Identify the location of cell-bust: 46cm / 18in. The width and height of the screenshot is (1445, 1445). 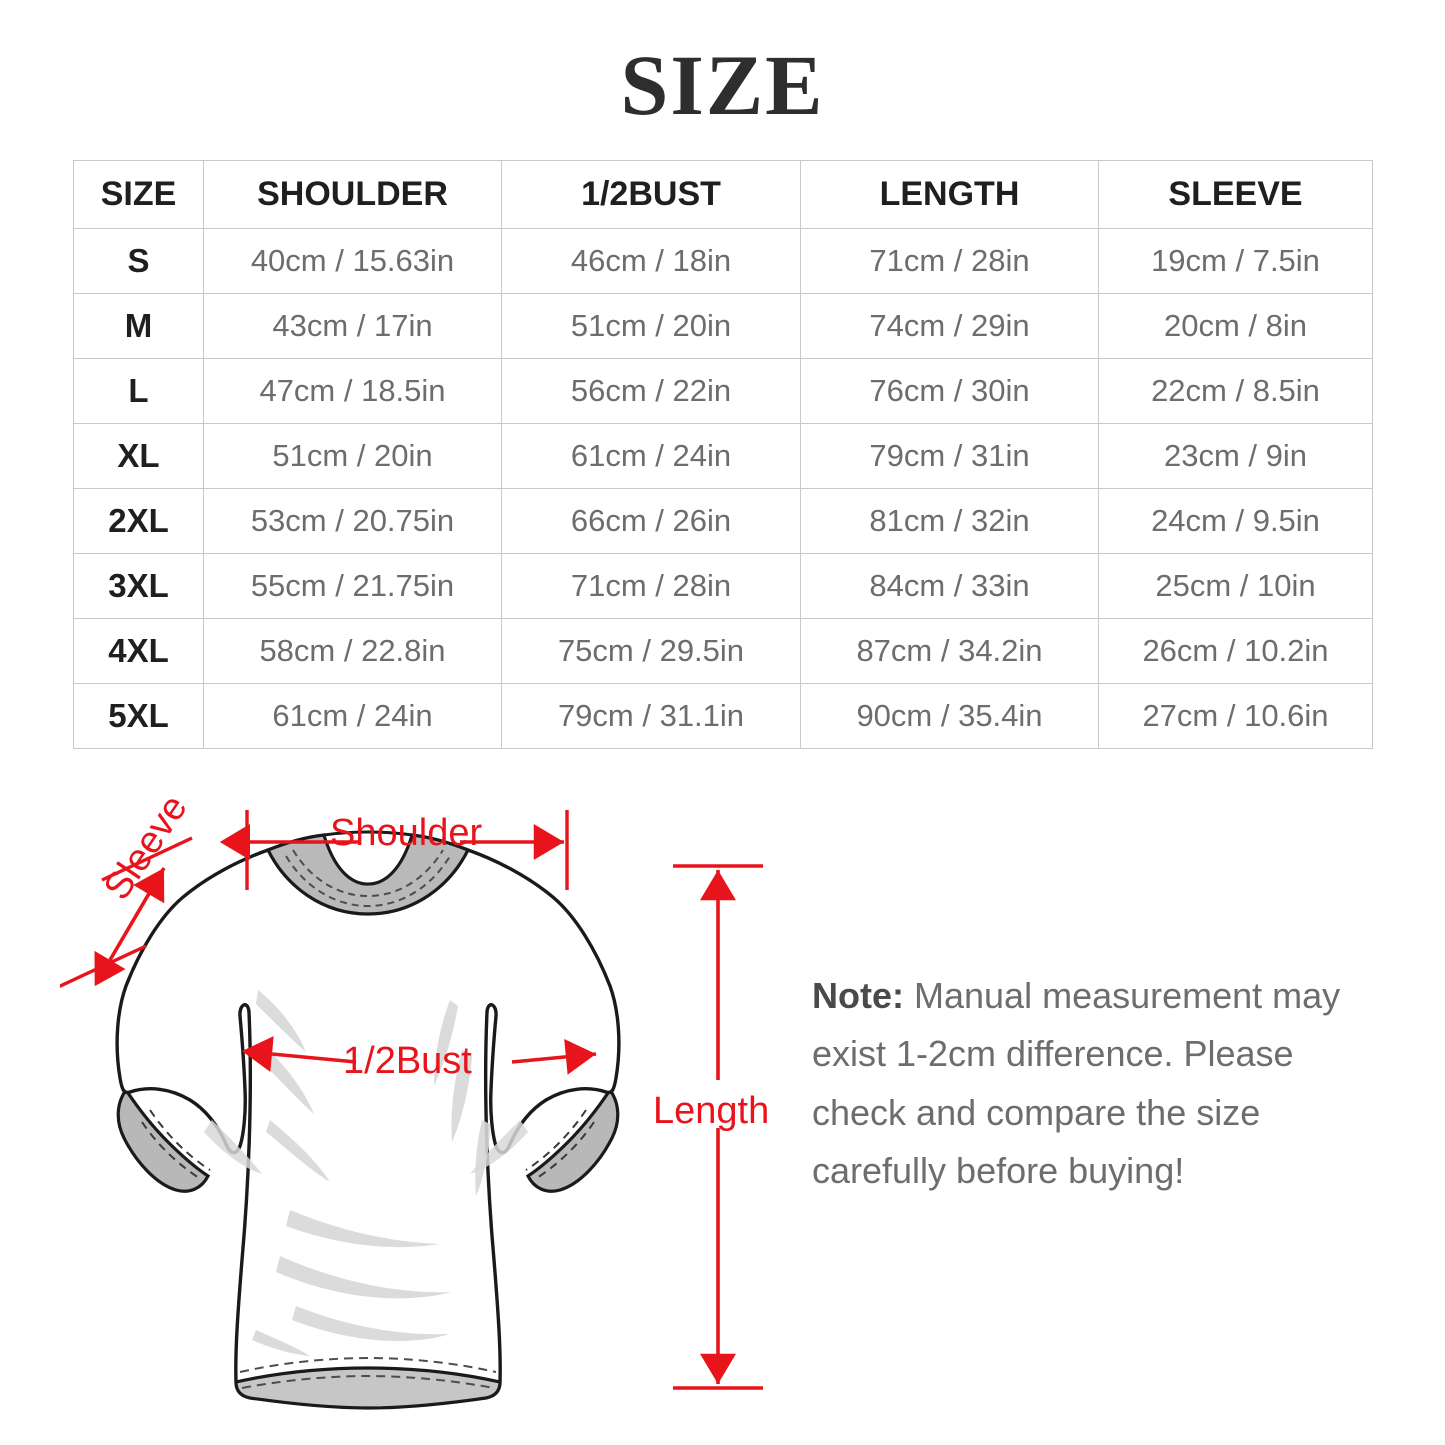
(651, 261).